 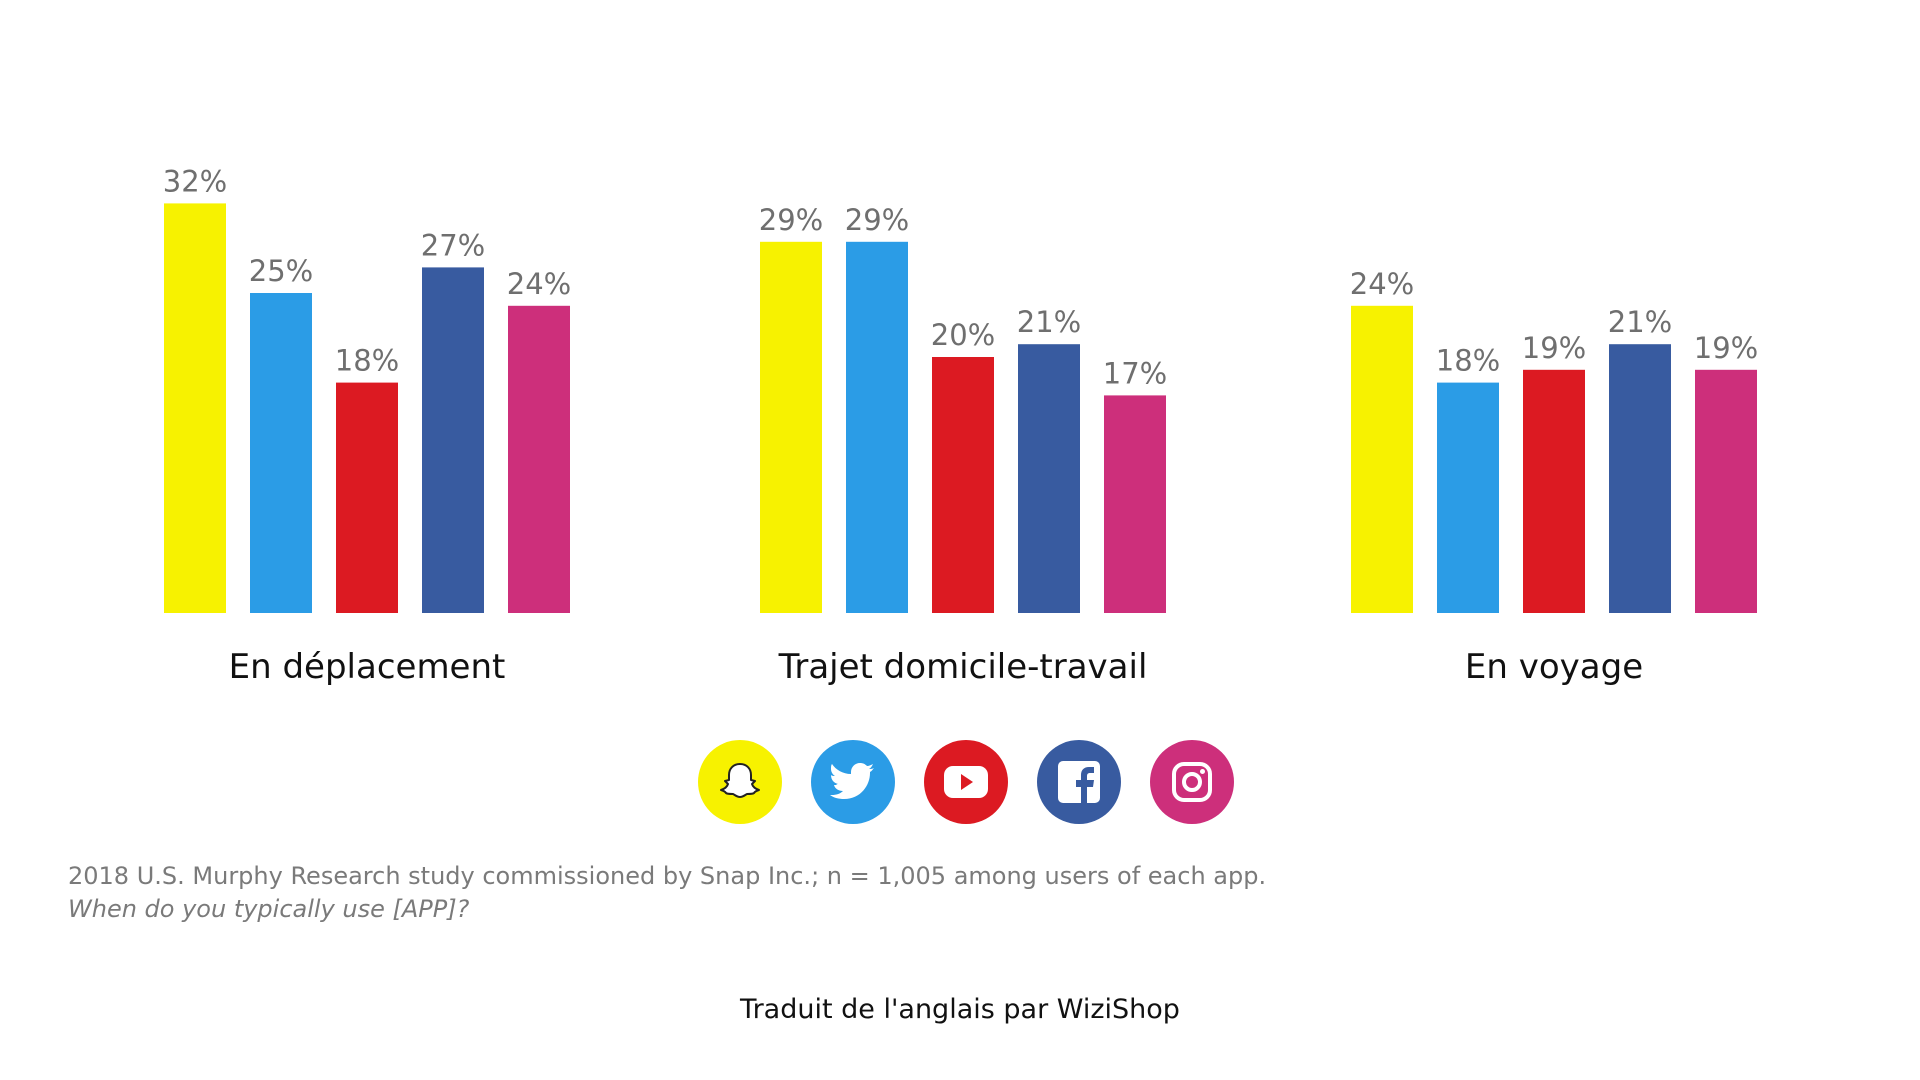 What do you see at coordinates (1640, 322) in the screenshot?
I see `value-label-facebook-en-voyage: 21%` at bounding box center [1640, 322].